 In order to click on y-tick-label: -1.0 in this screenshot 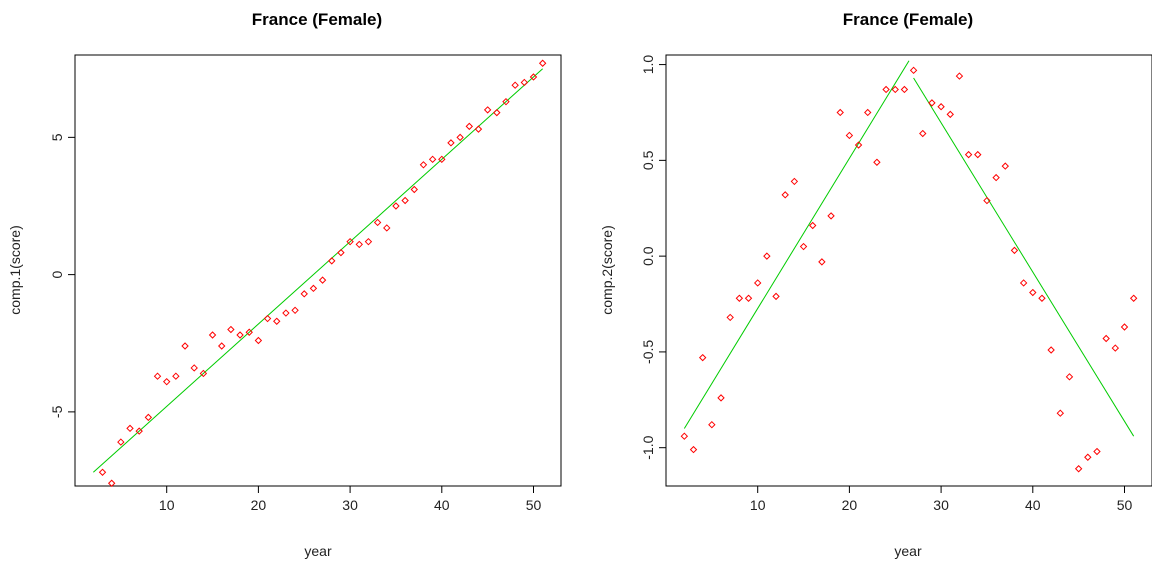, I will do `click(648, 447)`.